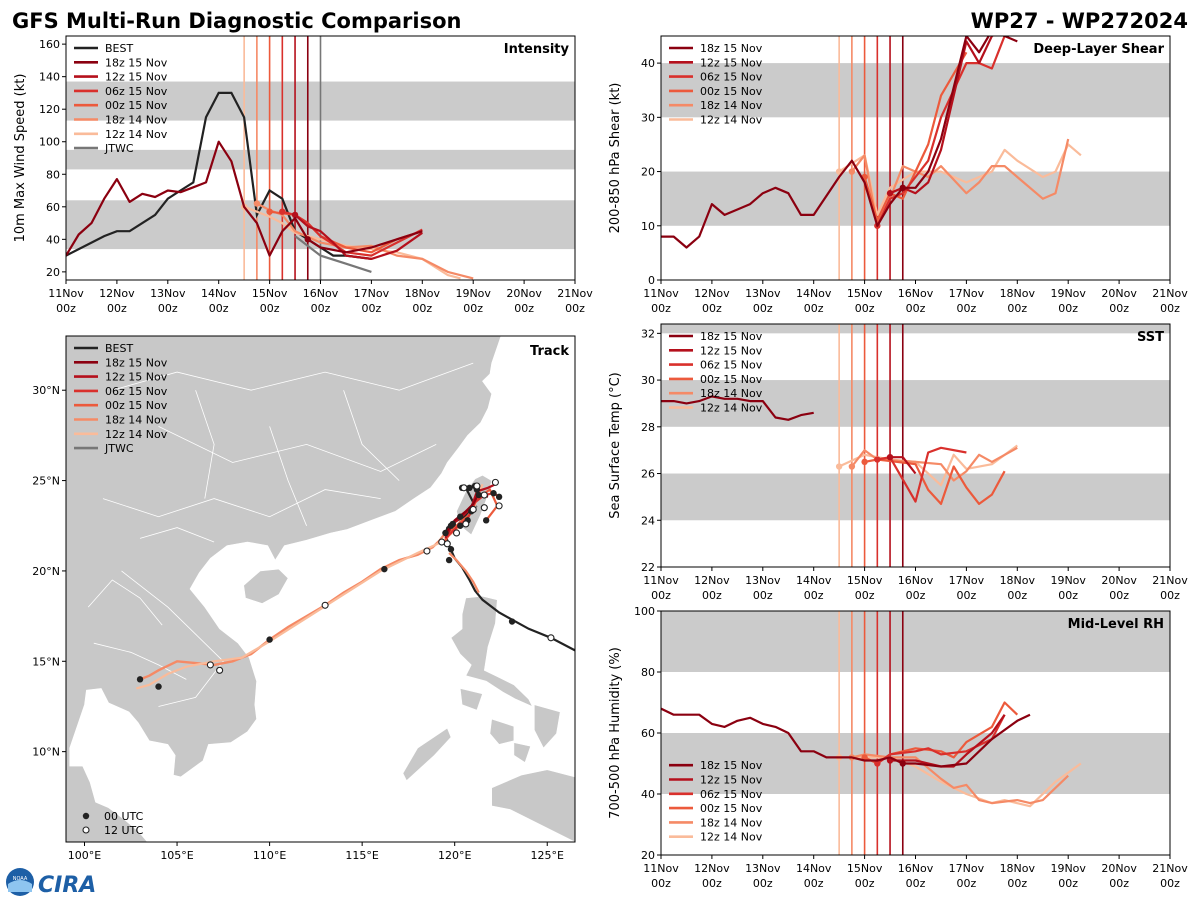  What do you see at coordinates (648, 63) in the screenshot?
I see `shear-ytick-label: 40` at bounding box center [648, 63].